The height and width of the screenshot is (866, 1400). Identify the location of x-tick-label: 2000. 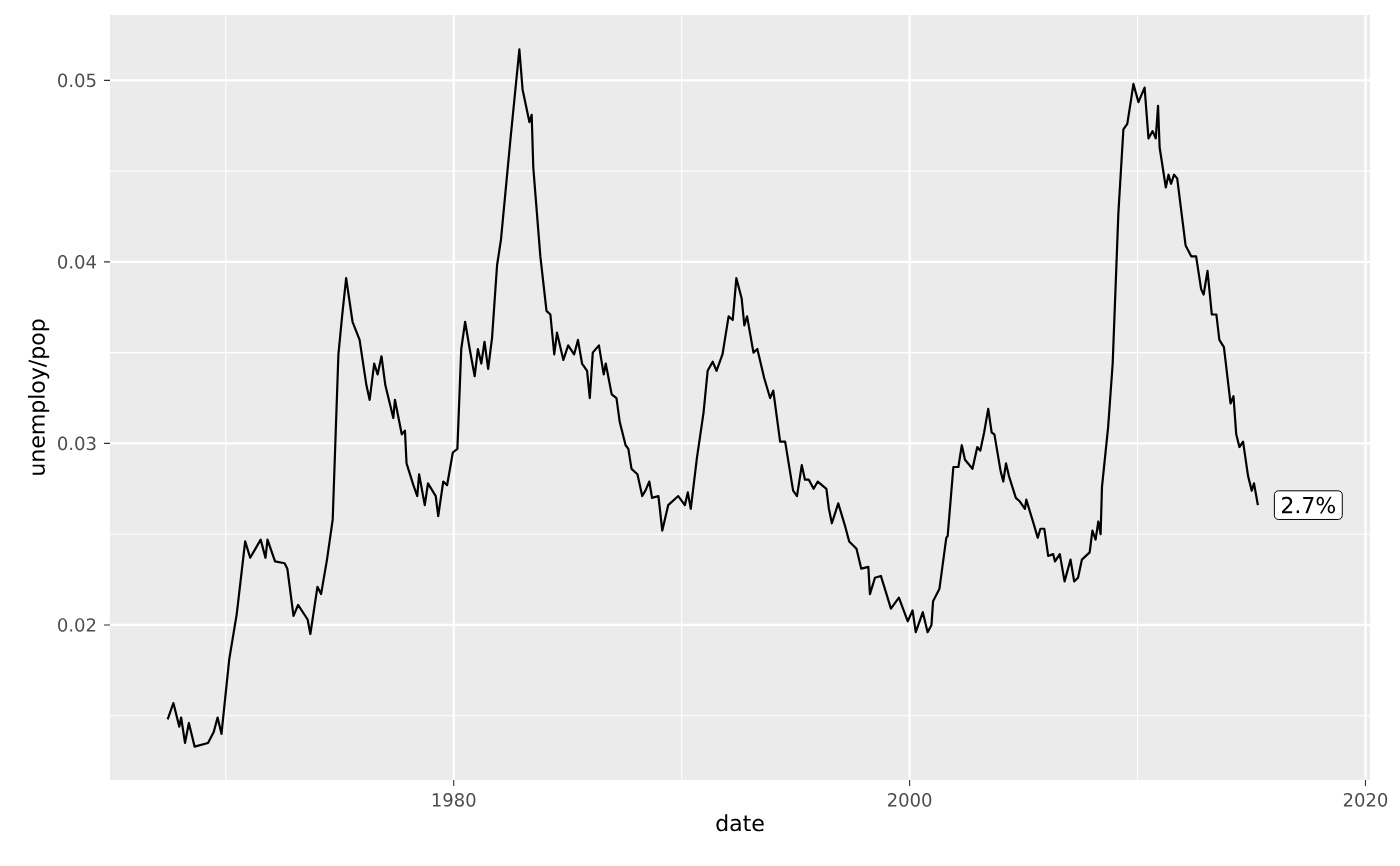
(910, 800).